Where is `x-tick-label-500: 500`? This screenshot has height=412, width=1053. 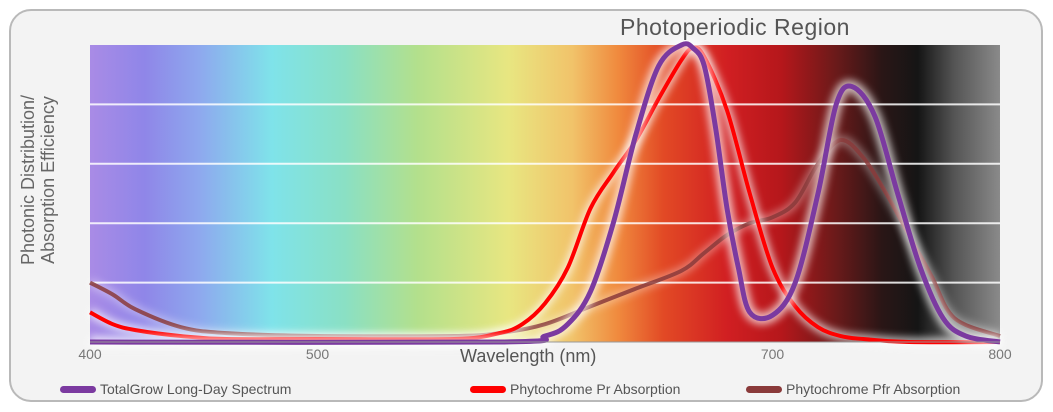
x-tick-label-500: 500 is located at coordinates (317, 354).